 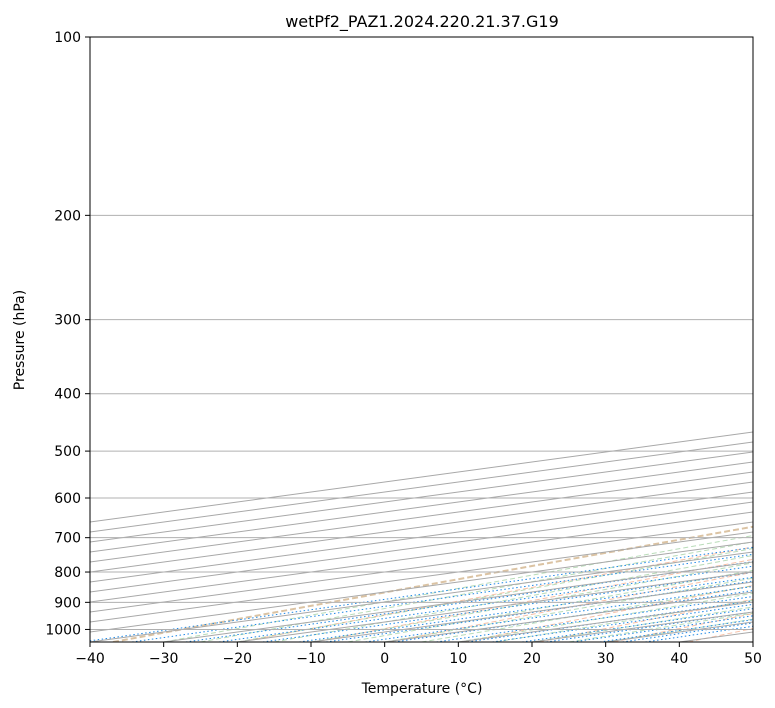 I want to click on x-tick-label: −40, so click(x=90, y=659).